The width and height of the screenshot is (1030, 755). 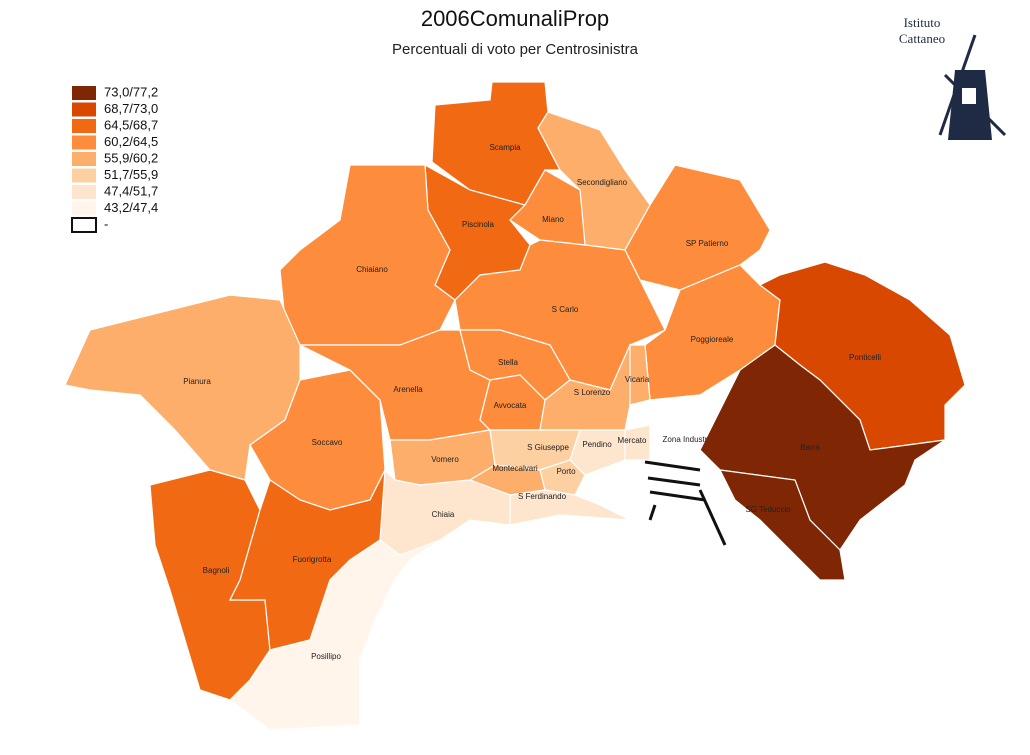 What do you see at coordinates (970, 105) in the screenshot?
I see `logo-mill` at bounding box center [970, 105].